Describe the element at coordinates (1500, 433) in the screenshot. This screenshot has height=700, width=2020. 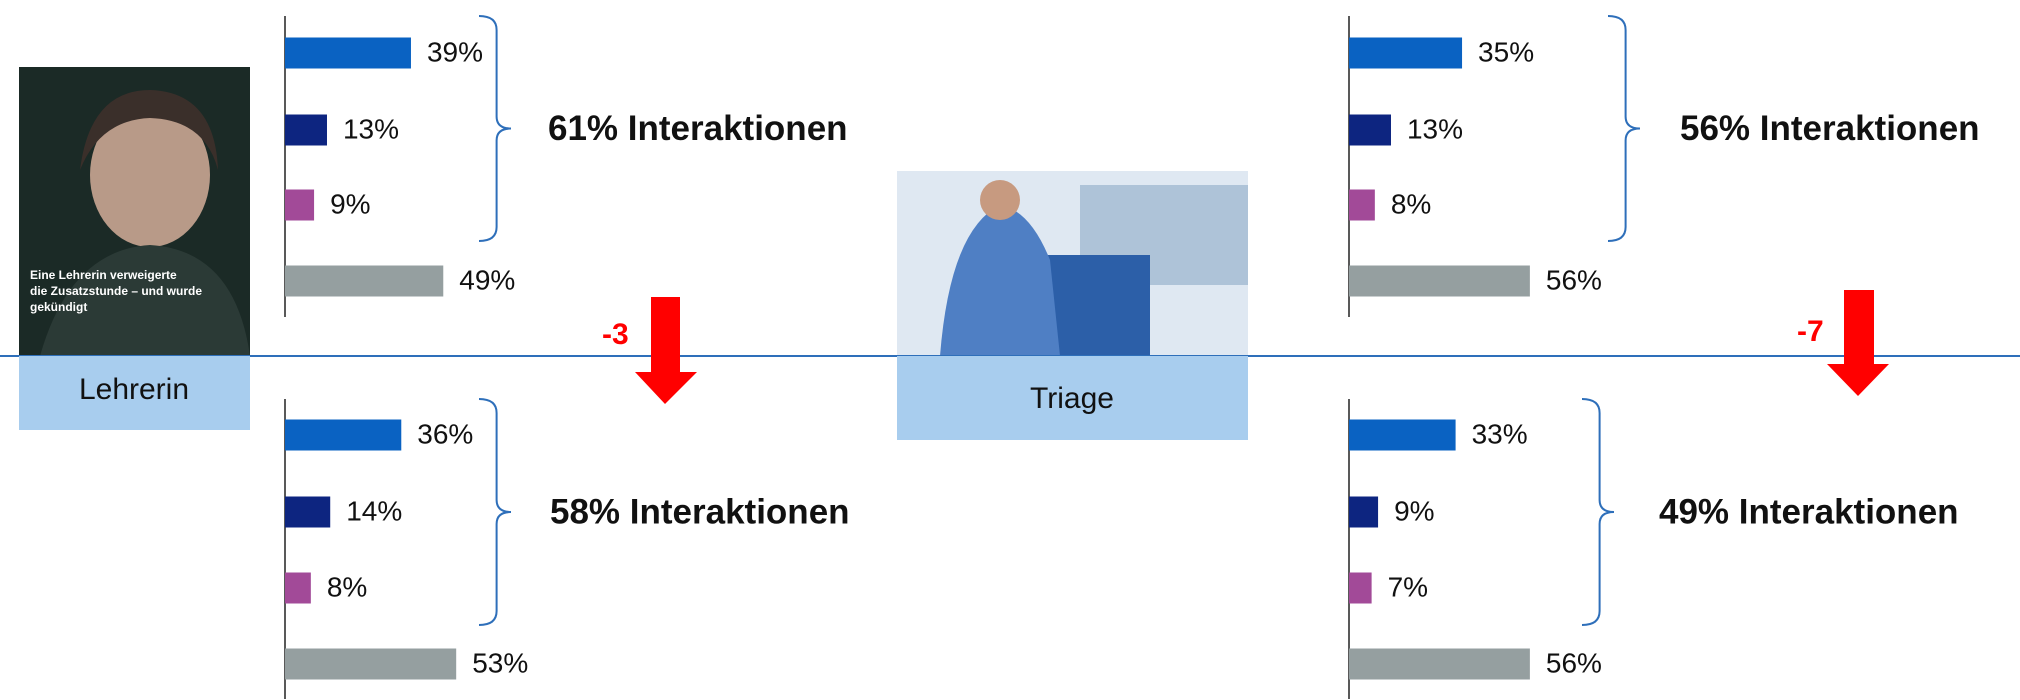
I see `value-label: 33%` at that location.